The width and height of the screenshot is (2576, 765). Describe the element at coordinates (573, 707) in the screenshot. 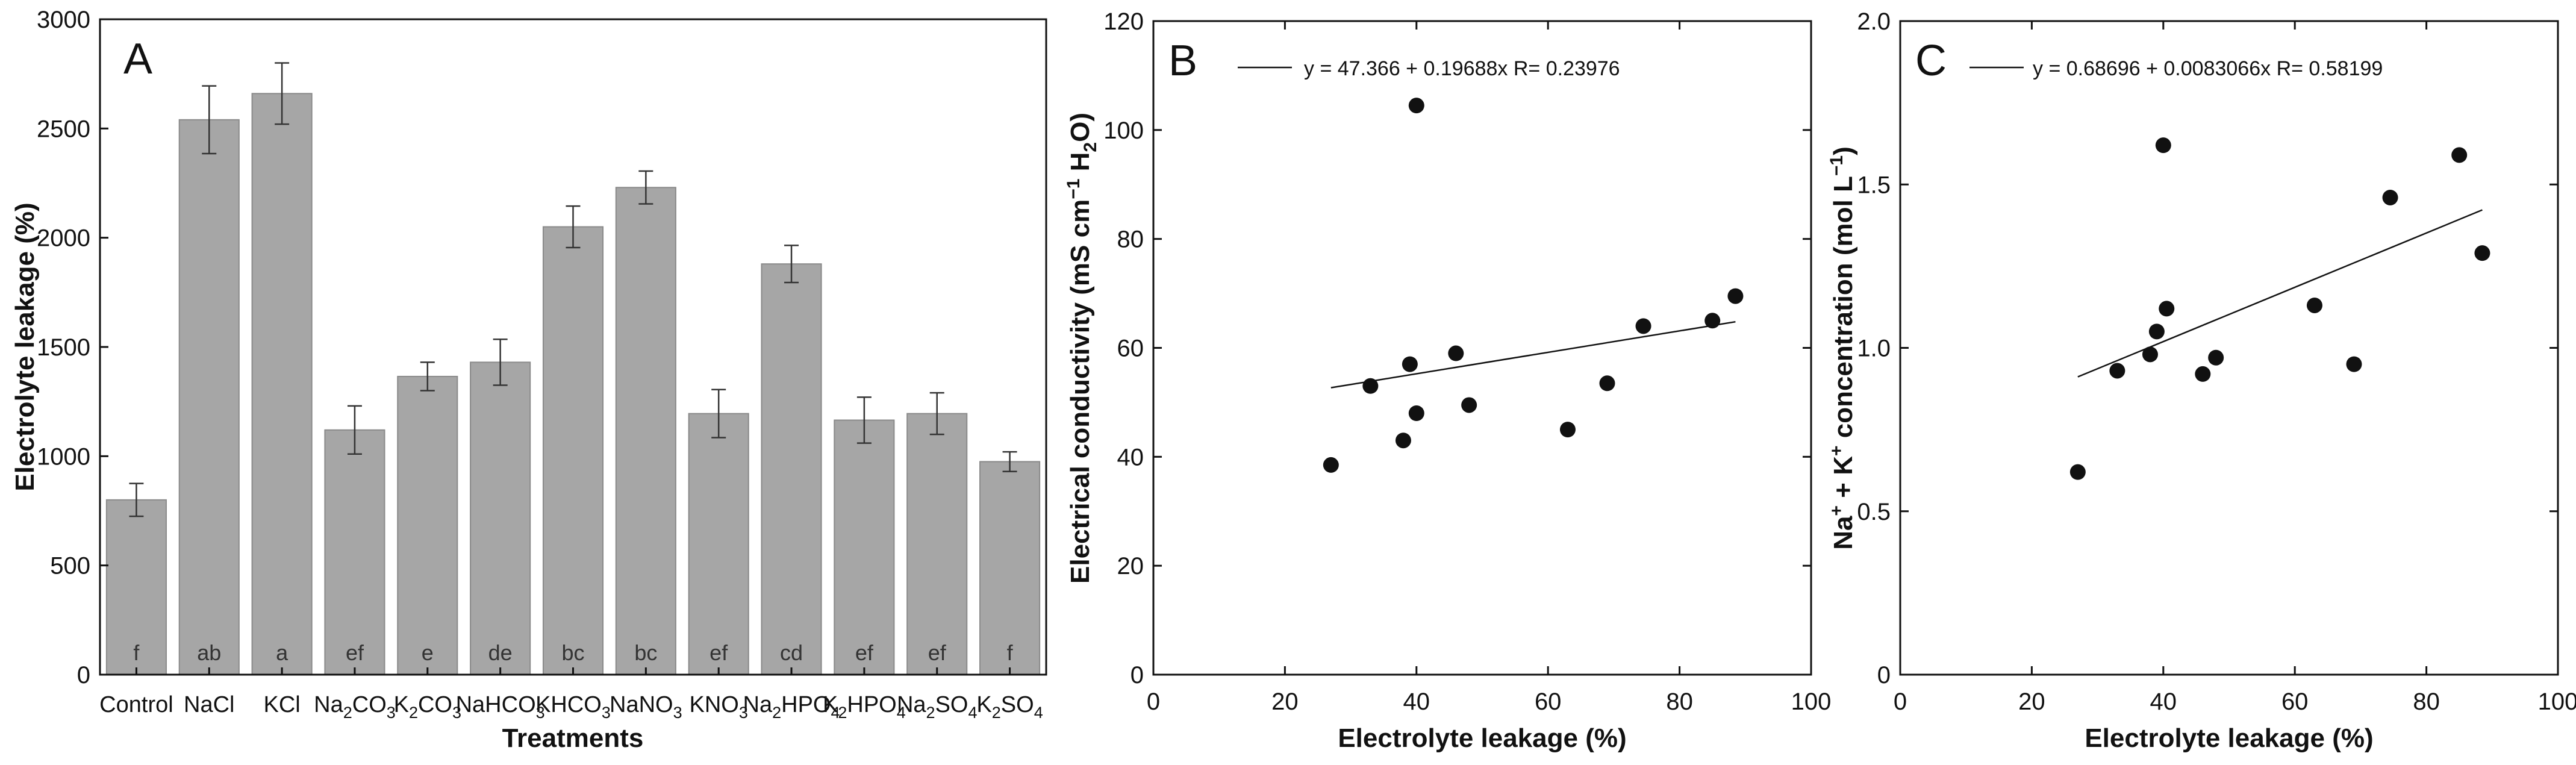

I see `panel-a-x-tick-label: KHCO3` at that location.